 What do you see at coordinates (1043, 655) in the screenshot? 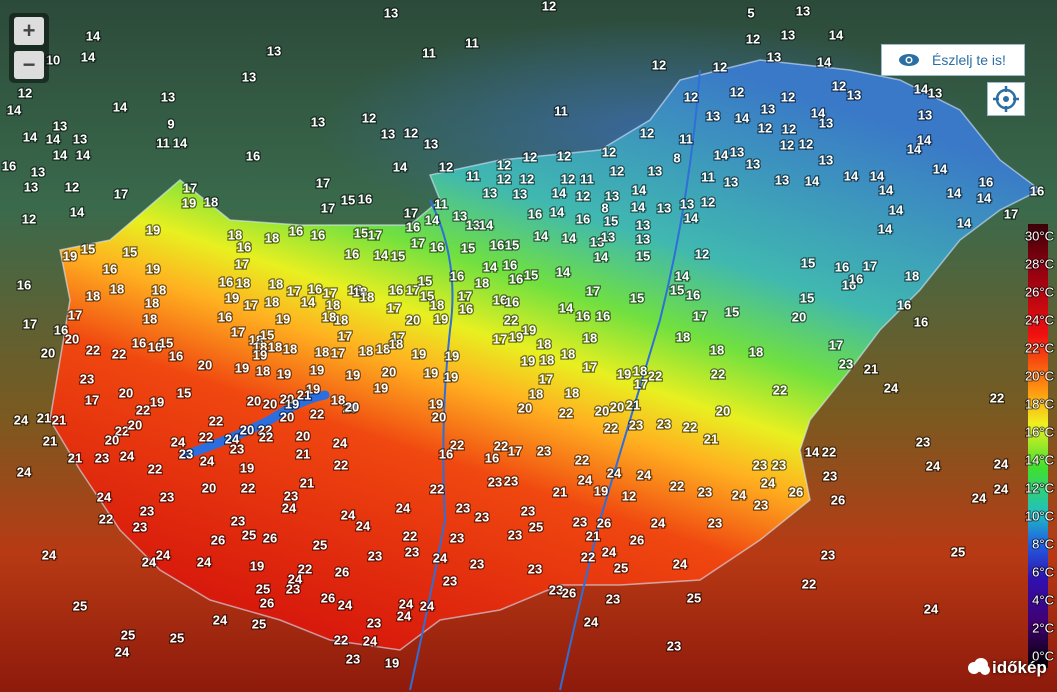
I see `legend-label: 0°C` at bounding box center [1043, 655].